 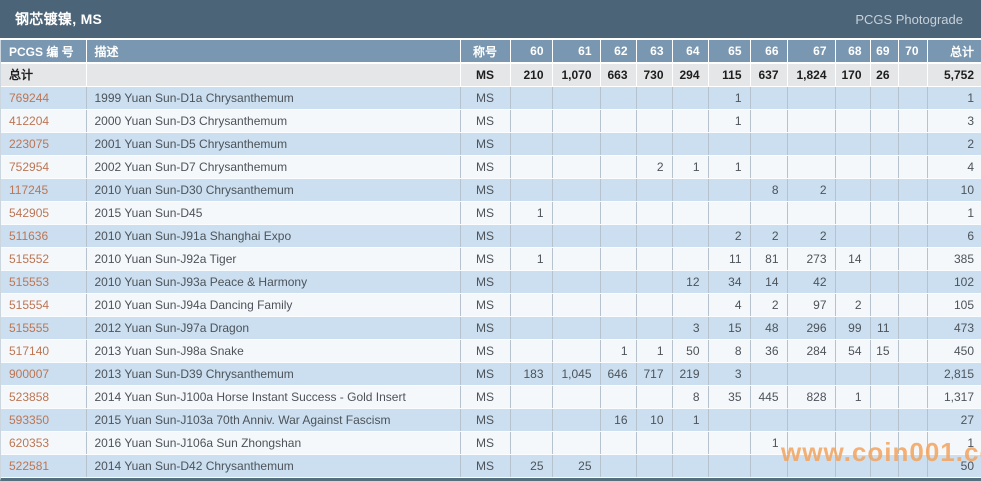 What do you see at coordinates (690, 397) in the screenshot?
I see `grade-cell: 8` at bounding box center [690, 397].